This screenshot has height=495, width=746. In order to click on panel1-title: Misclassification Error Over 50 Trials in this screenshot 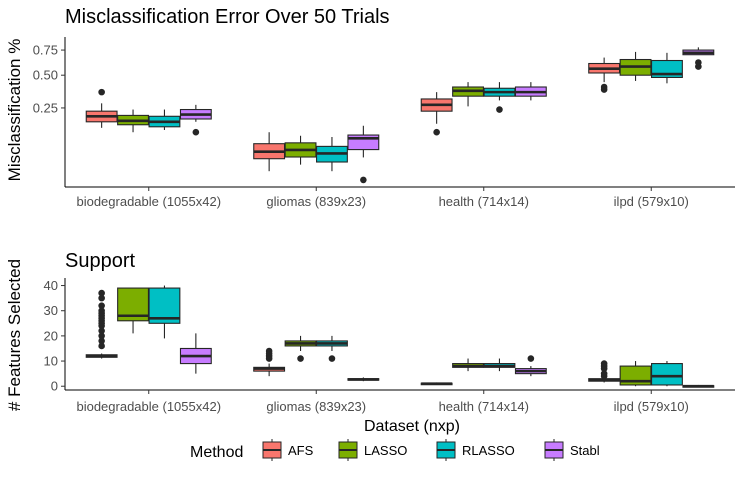, I will do `click(227, 17)`.